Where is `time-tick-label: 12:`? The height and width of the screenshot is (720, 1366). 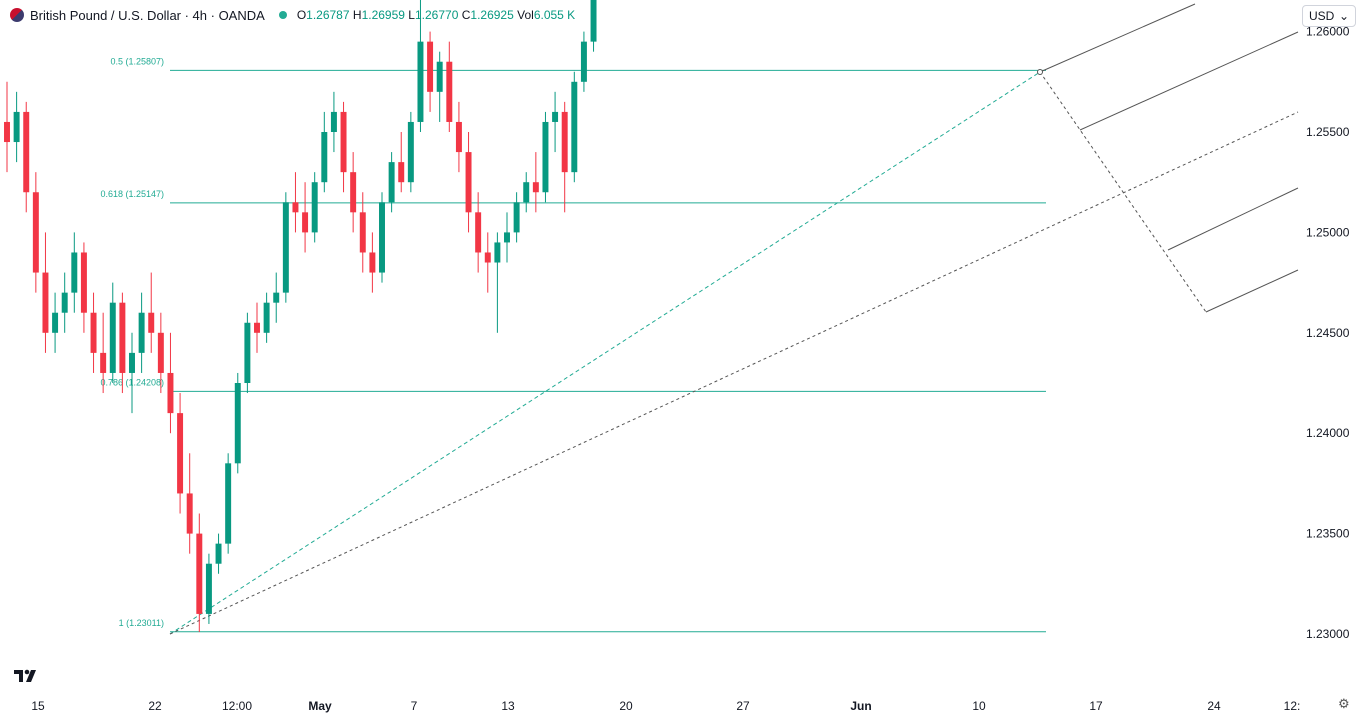 time-tick-label: 12: is located at coordinates (1292, 706).